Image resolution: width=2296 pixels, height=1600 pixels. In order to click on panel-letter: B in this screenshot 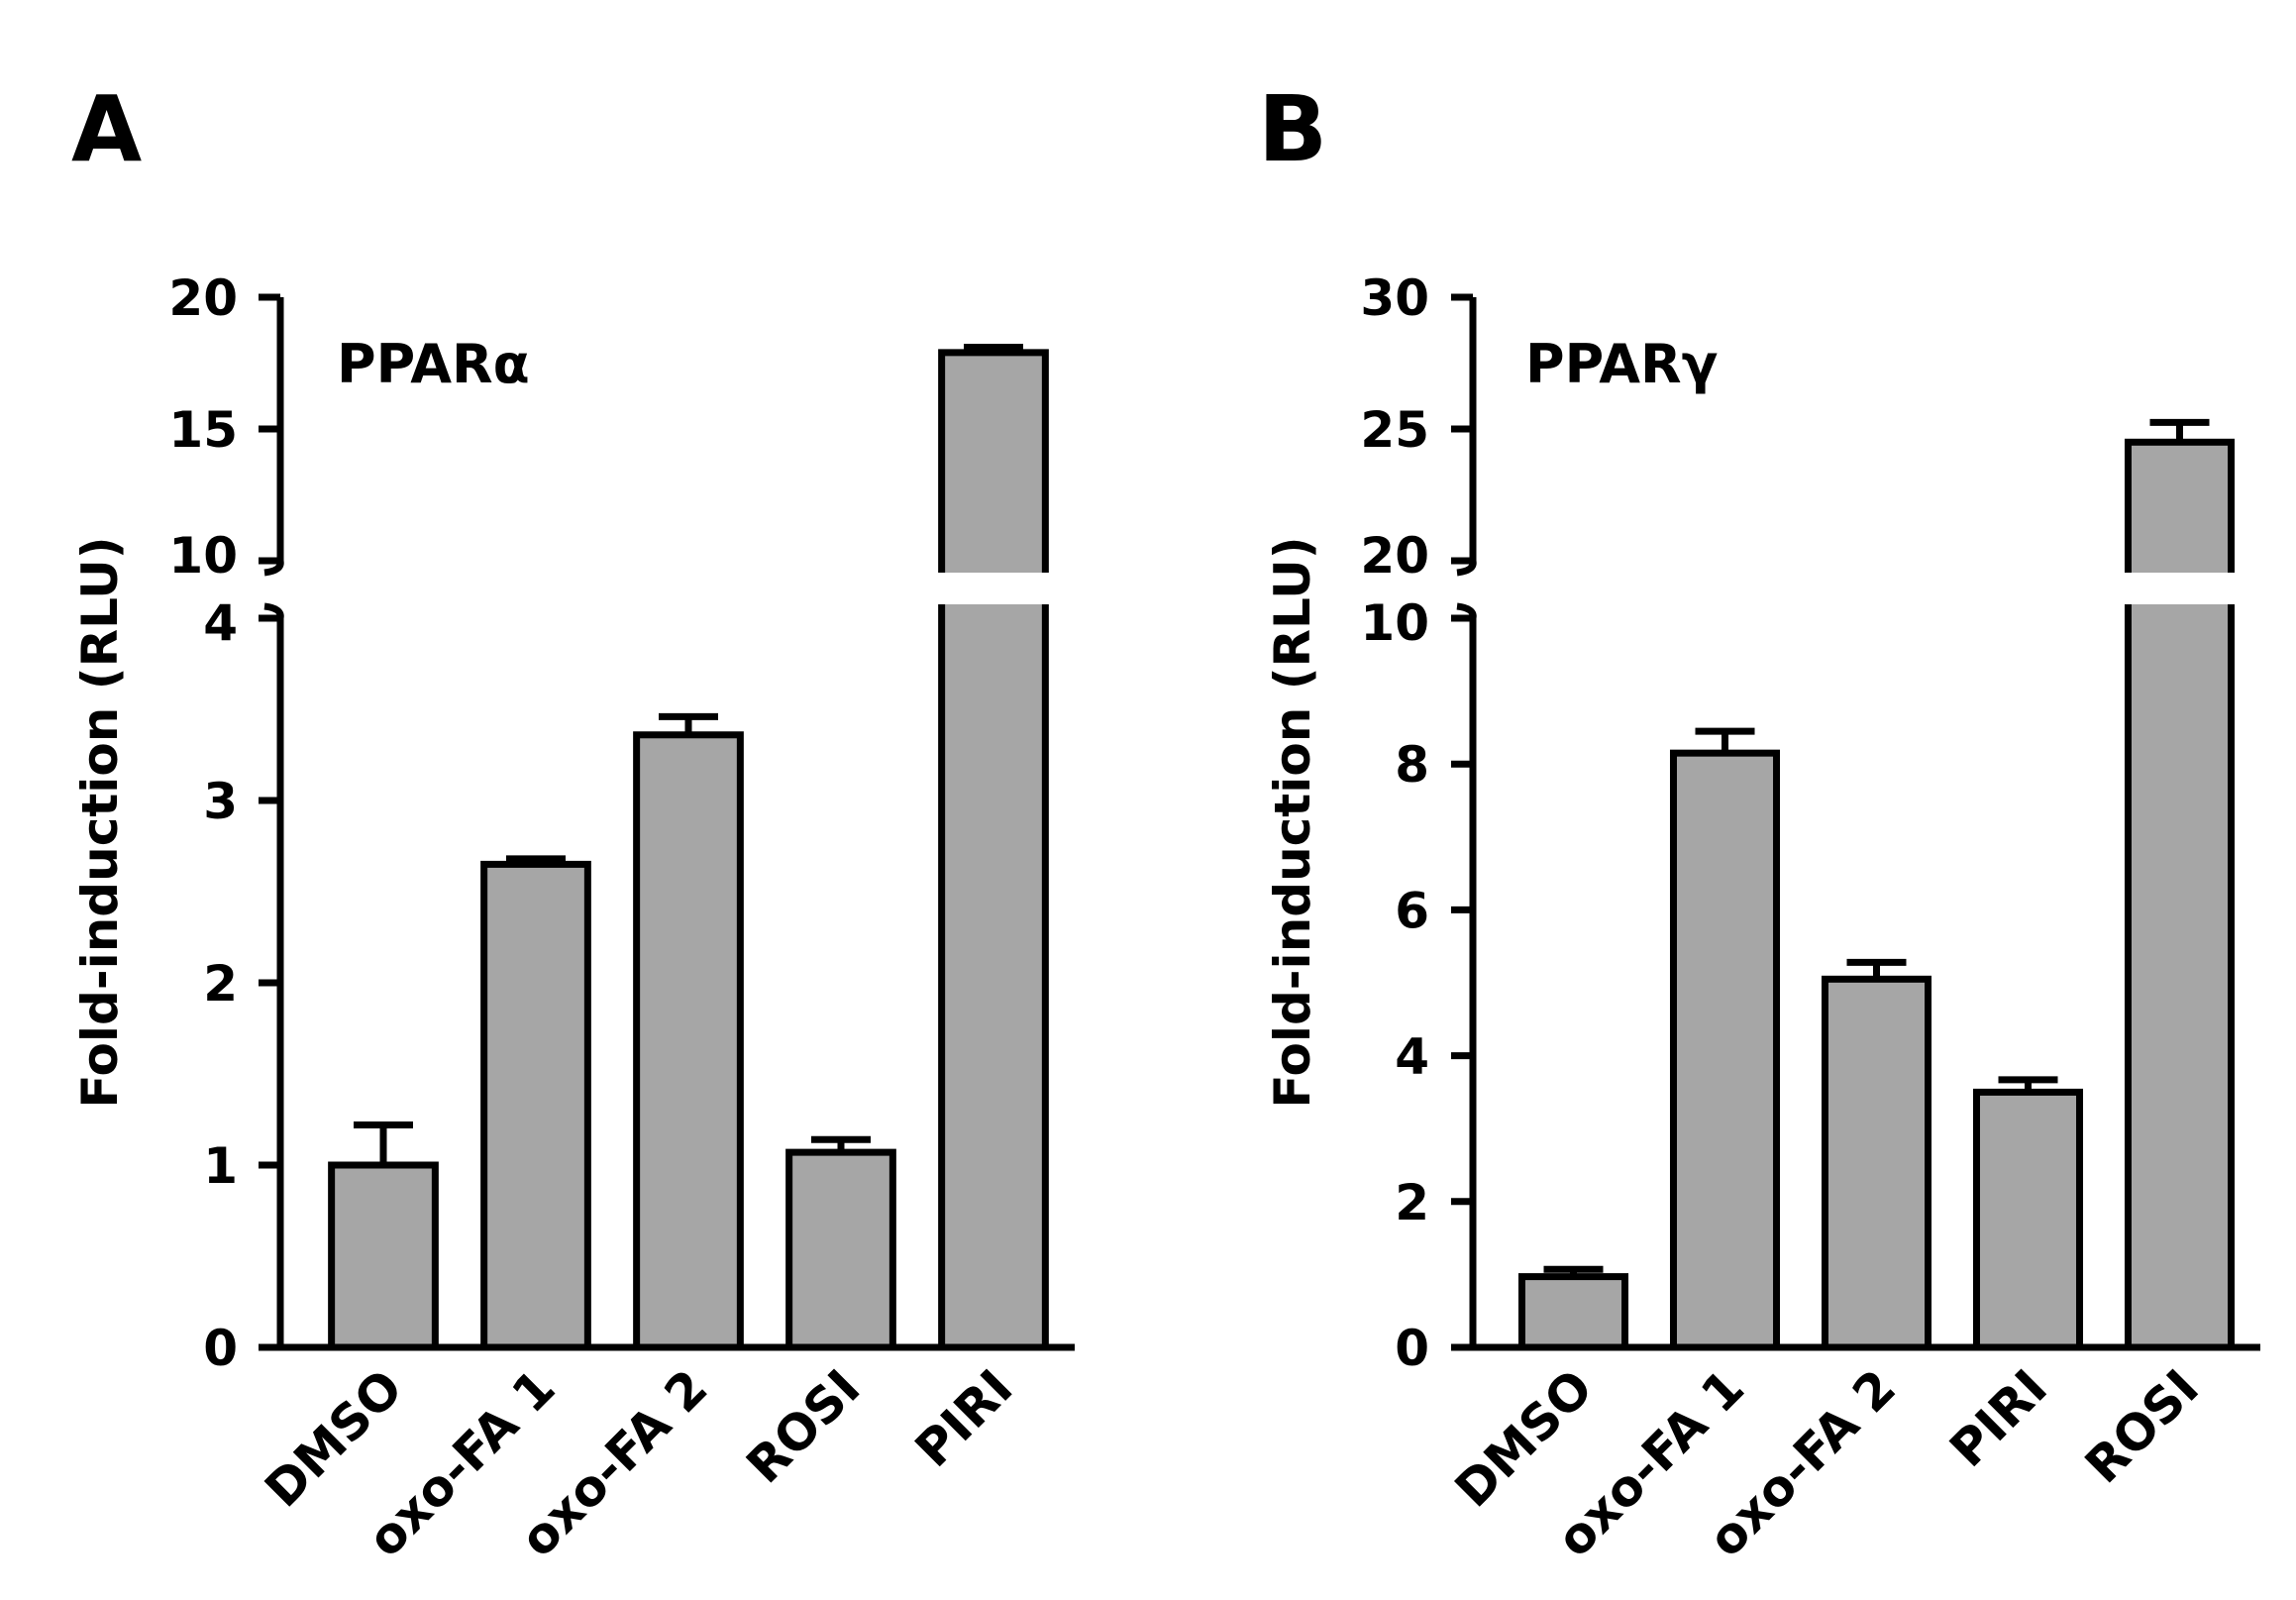, I will do `click(1292, 129)`.